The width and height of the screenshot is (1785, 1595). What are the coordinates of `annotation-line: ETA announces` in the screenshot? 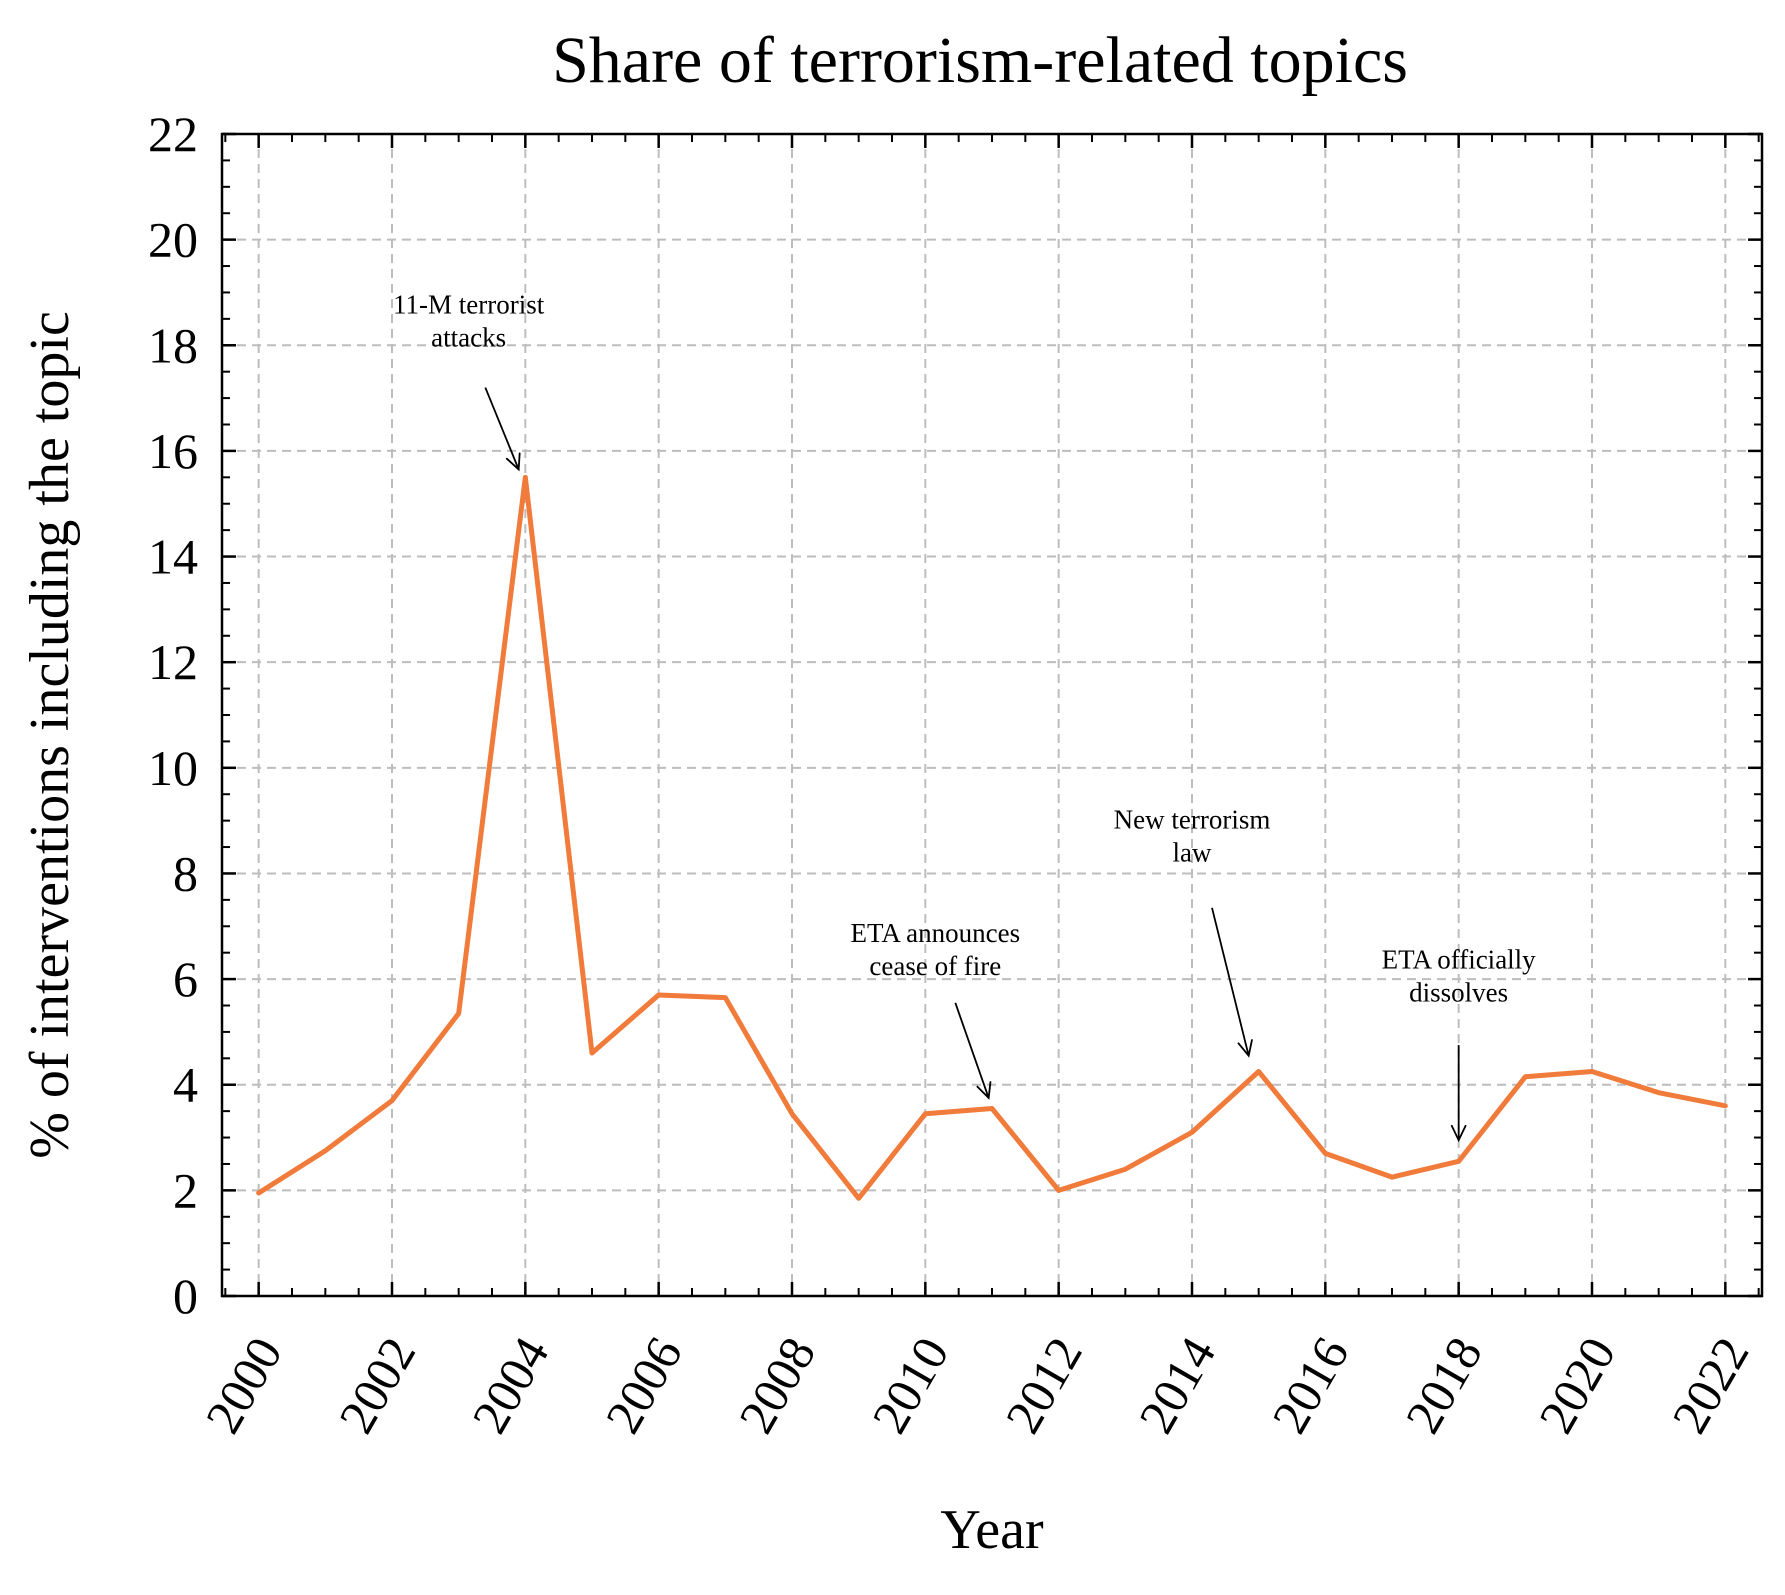 It's located at (936, 933).